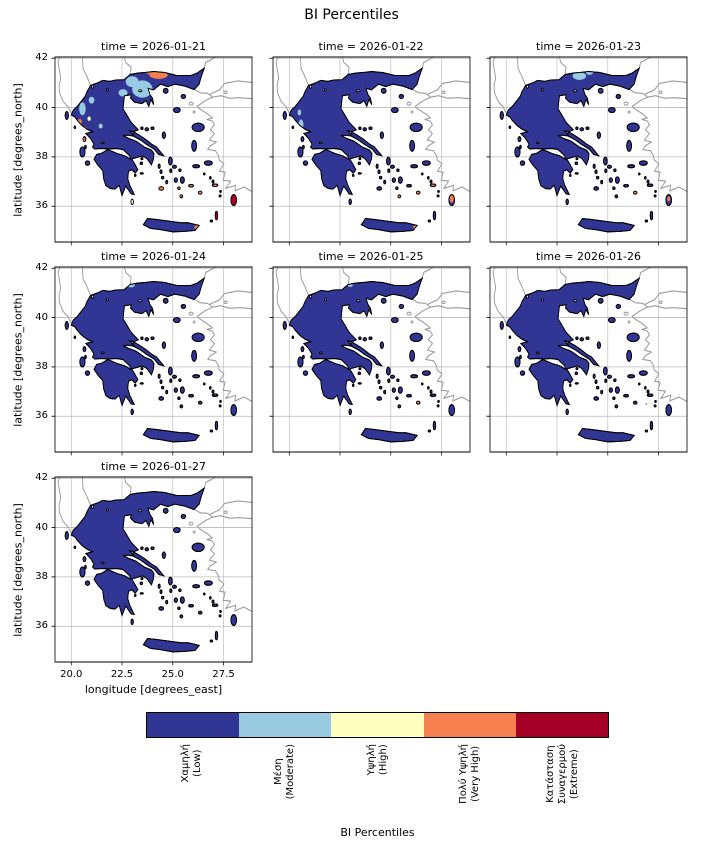 The height and width of the screenshot is (862, 703). Describe the element at coordinates (153, 46) in the screenshot. I see `facet-title: time = 2026-01-21` at that location.